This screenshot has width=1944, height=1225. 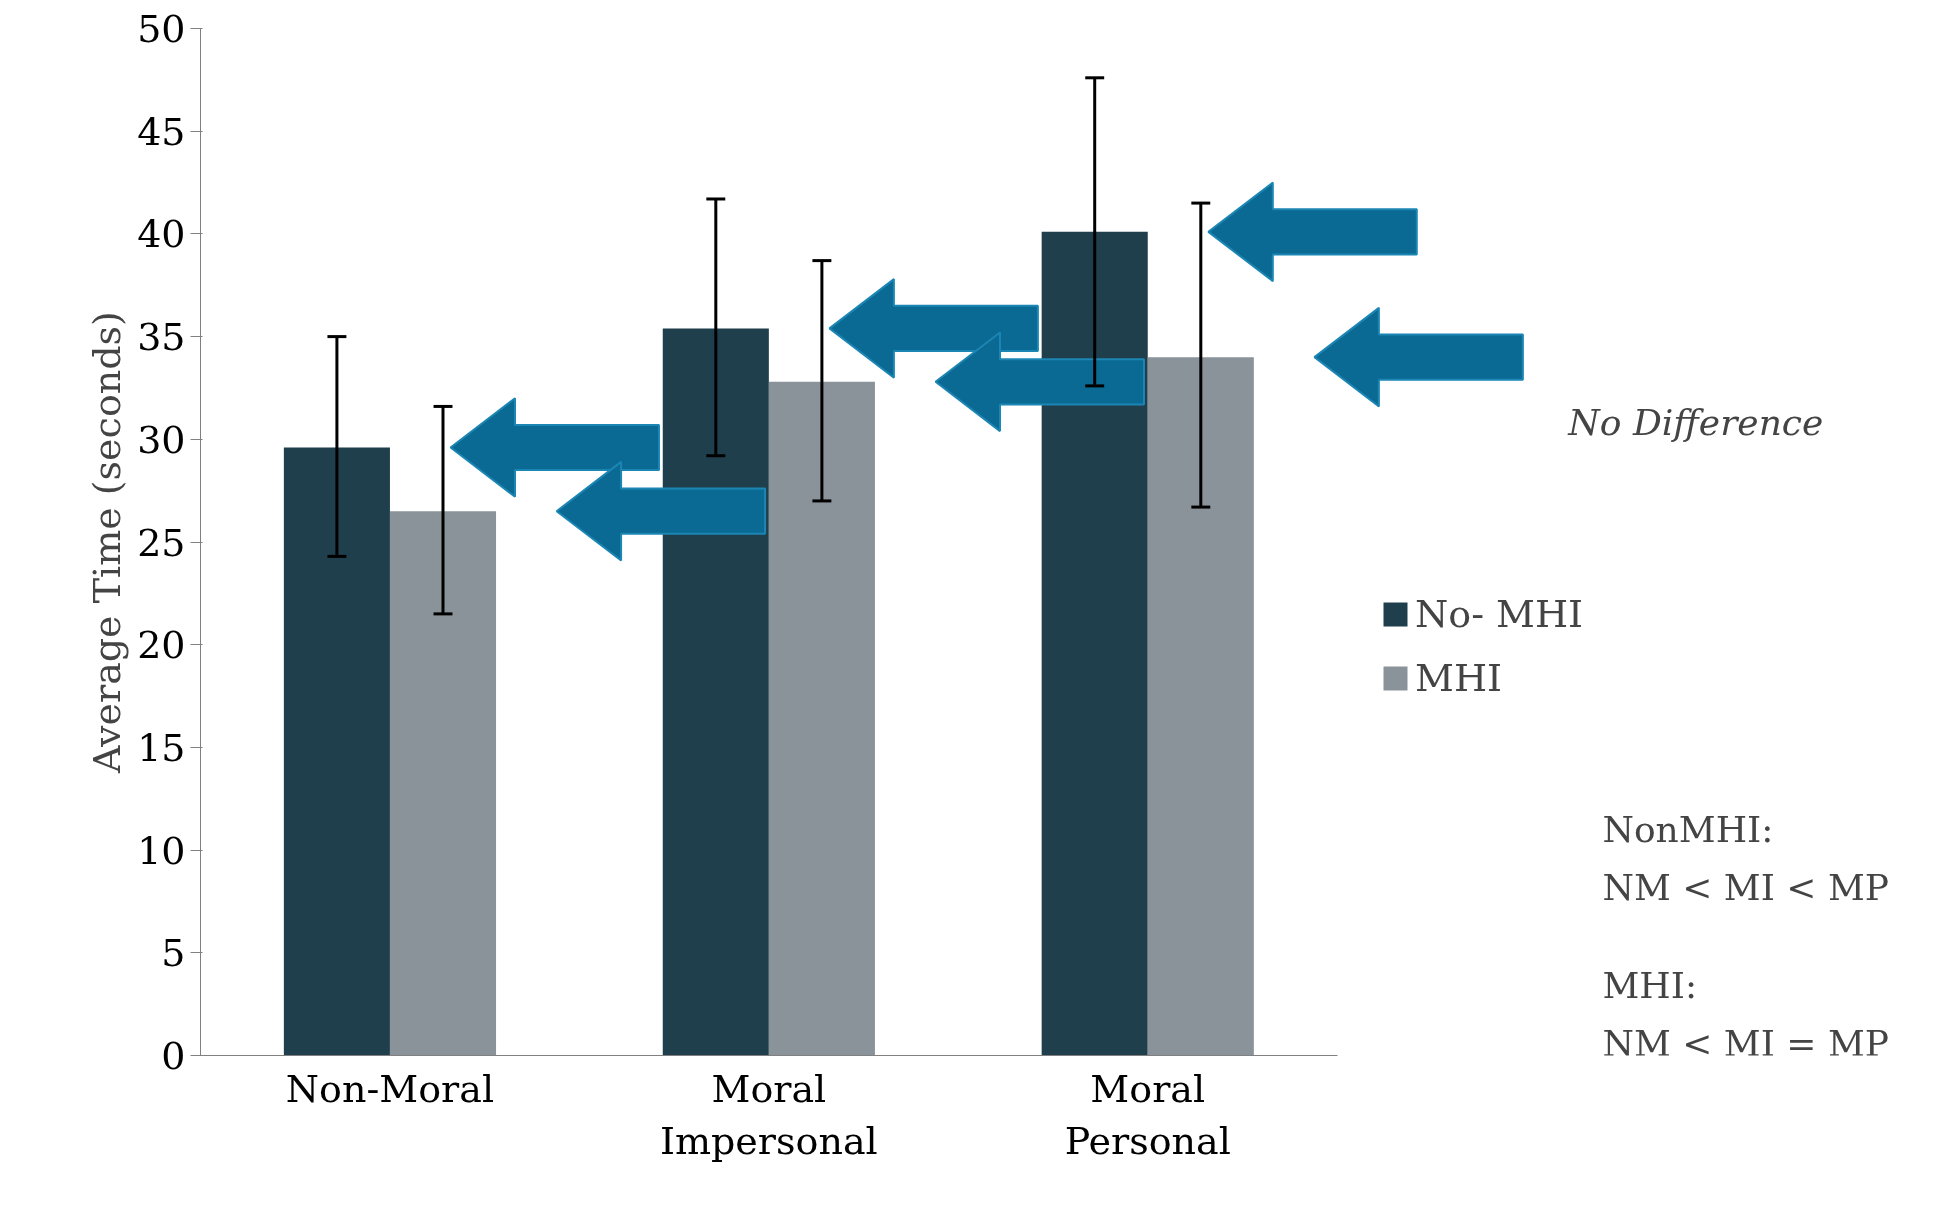 What do you see at coordinates (161, 29) in the screenshot?
I see `y-tick-label: 50` at bounding box center [161, 29].